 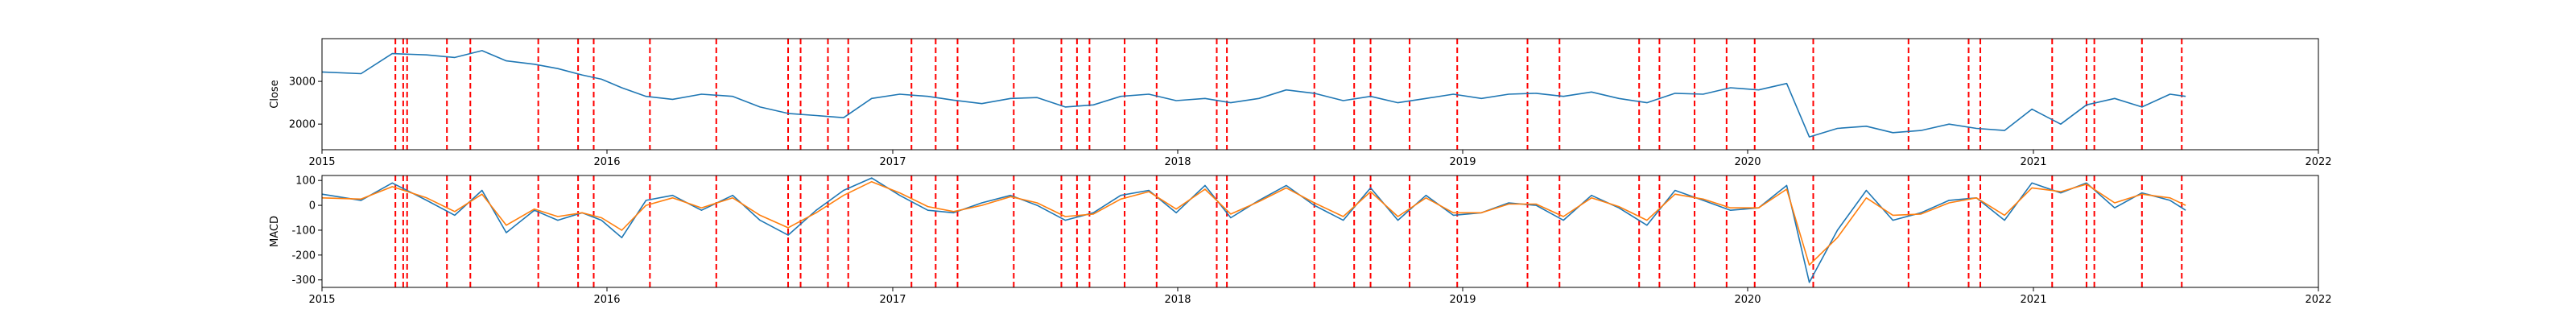 What do you see at coordinates (1320, 159) in the screenshot?
I see `close-x-ticks: 2015 2016 2017 2018 2019 2020 2021 2022` at bounding box center [1320, 159].